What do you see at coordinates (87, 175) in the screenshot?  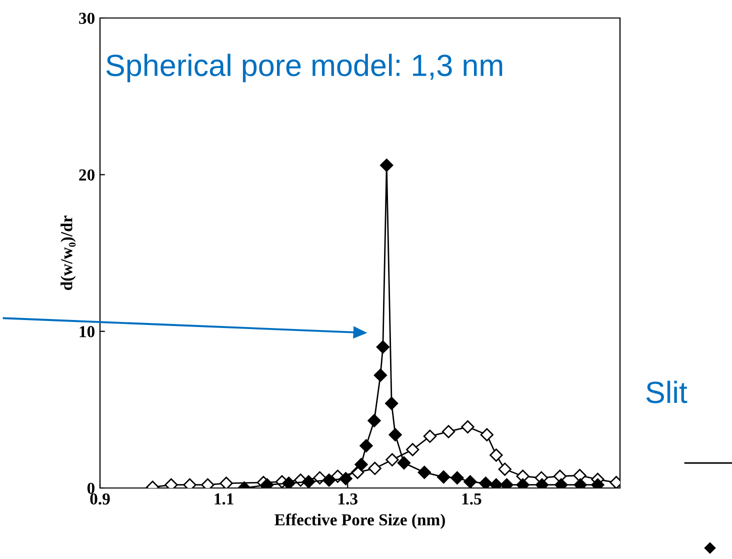 I see `y-tick-label: 20` at bounding box center [87, 175].